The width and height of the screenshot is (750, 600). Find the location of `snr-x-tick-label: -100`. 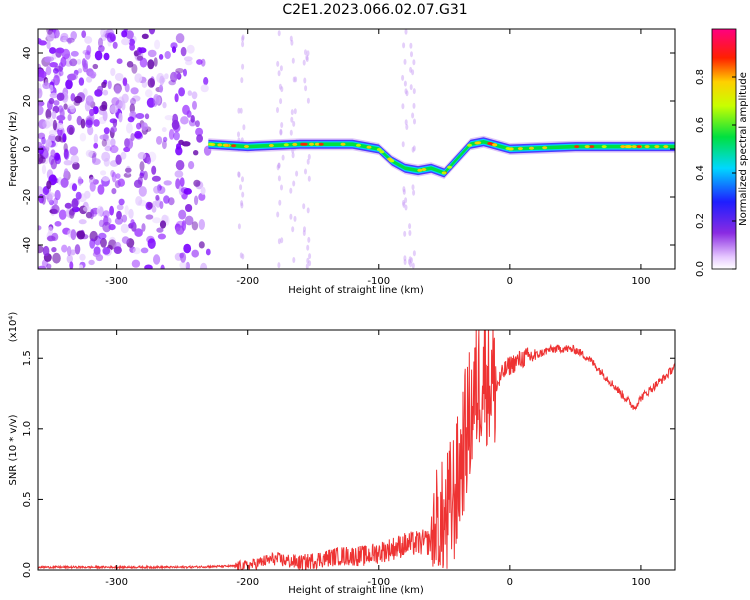

snr-x-tick-label: -100 is located at coordinates (378, 582).